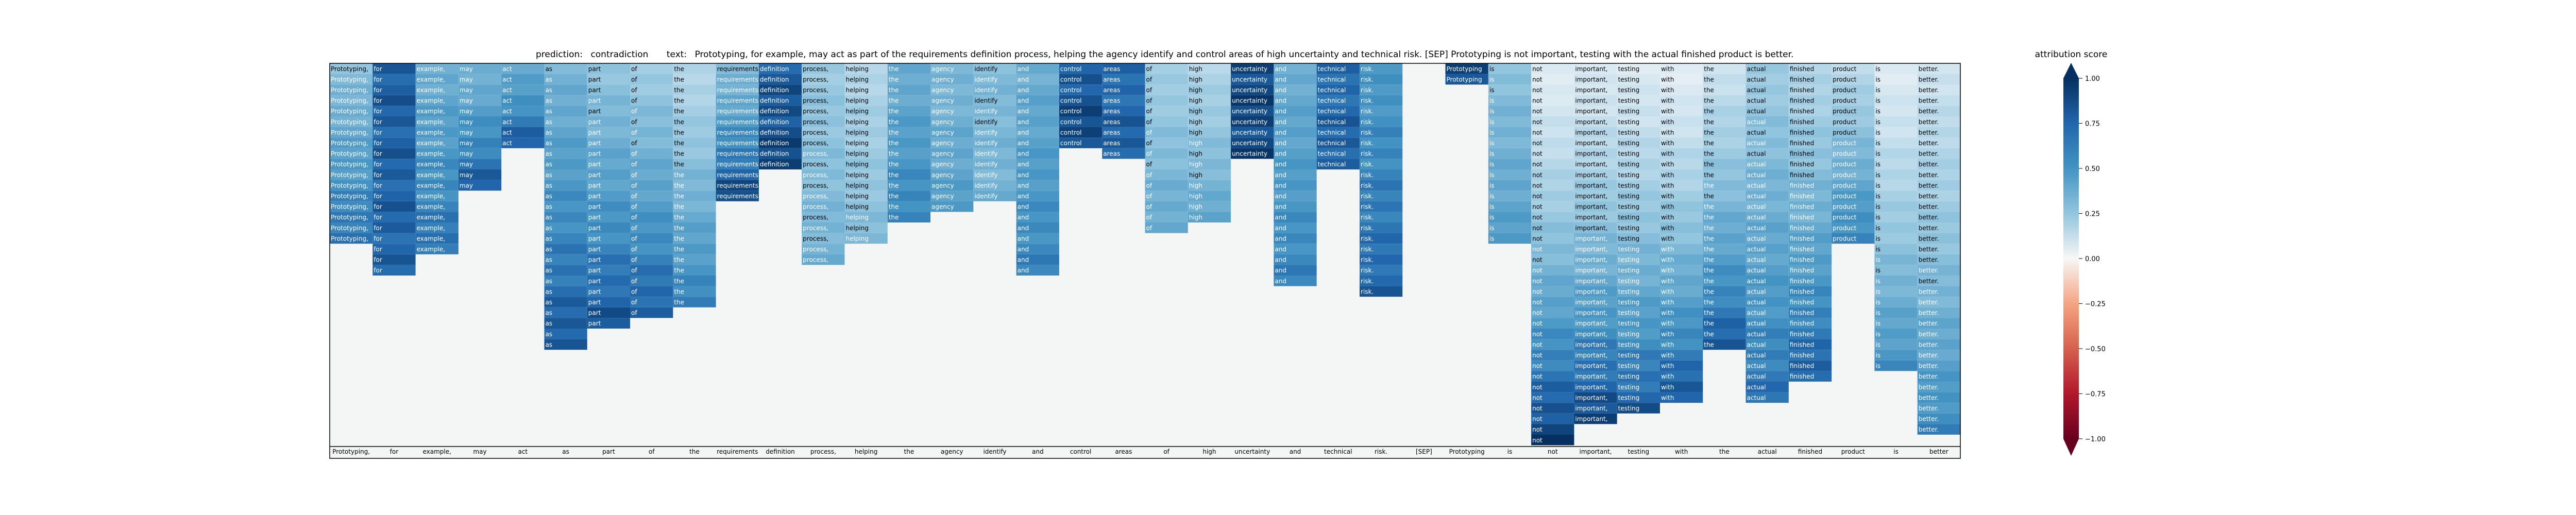 The image size is (2576, 515). I want to click on cell-token-label: helping, so click(857, 90).